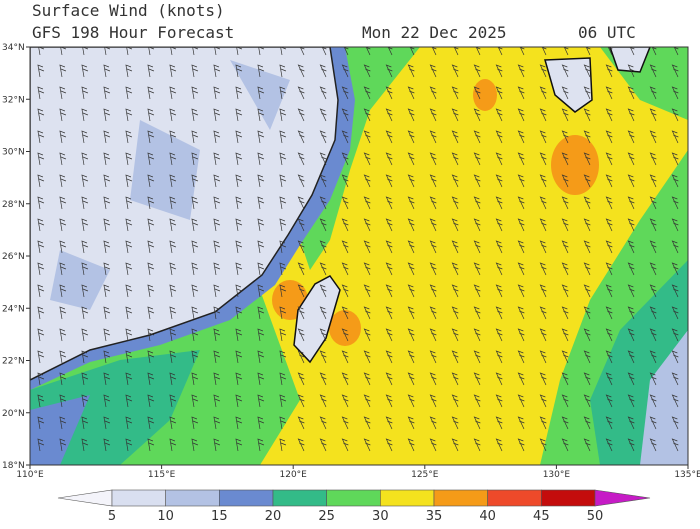 The height and width of the screenshot is (529, 700). Describe the element at coordinates (622, 498) in the screenshot. I see `colorbar-over` at that location.